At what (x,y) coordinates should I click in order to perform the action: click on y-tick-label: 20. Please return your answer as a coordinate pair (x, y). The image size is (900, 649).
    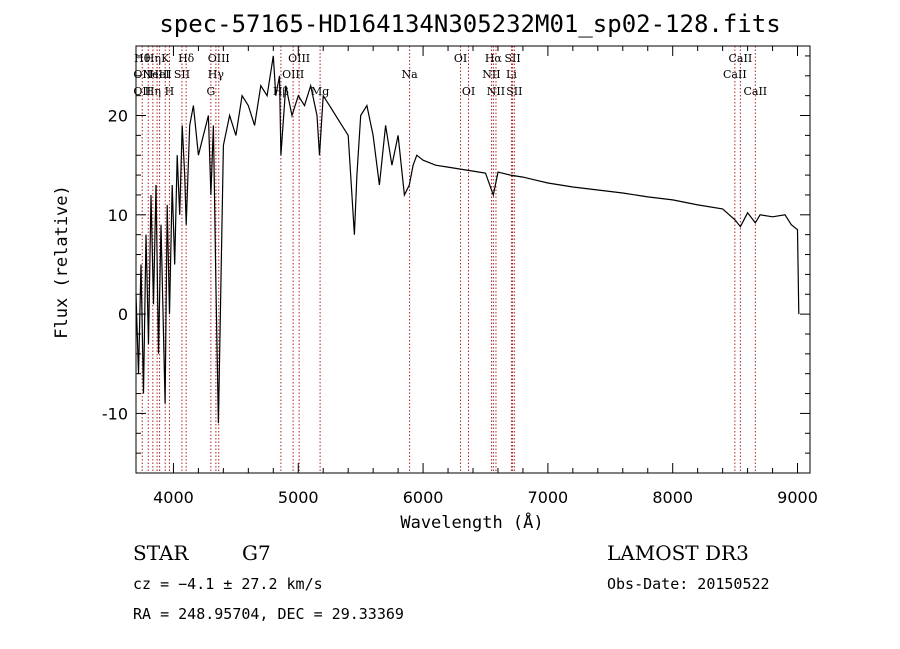
    Looking at the image, I should click on (118, 116).